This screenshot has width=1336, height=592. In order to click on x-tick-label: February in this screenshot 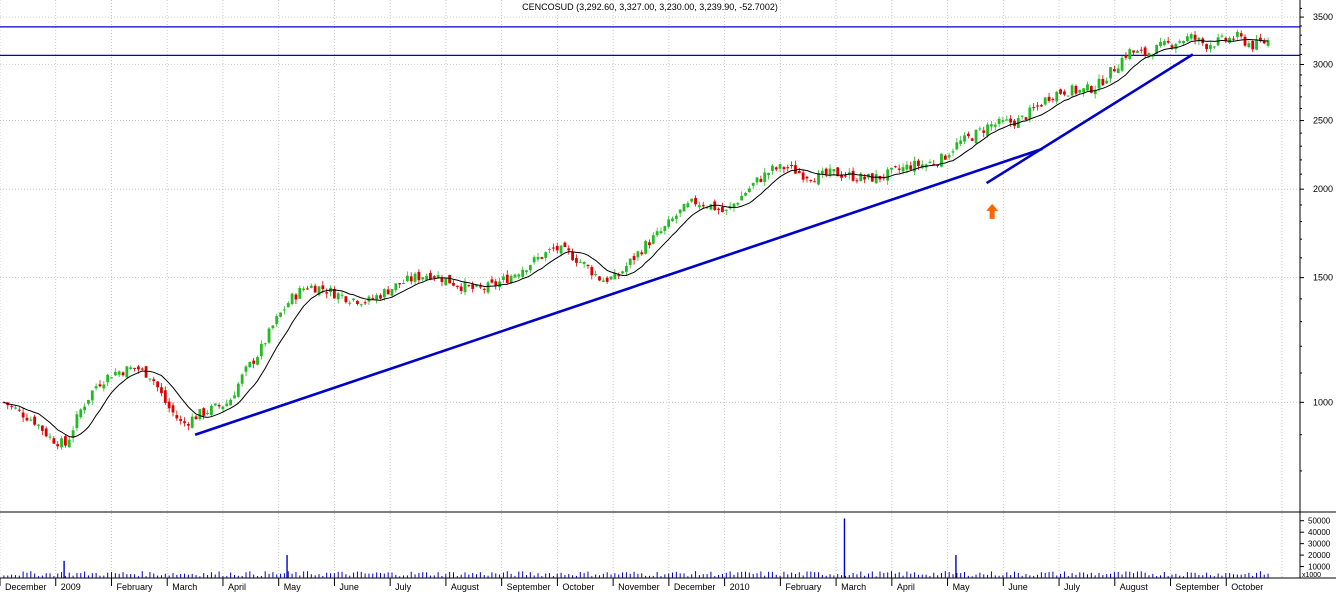, I will do `click(803, 587)`.